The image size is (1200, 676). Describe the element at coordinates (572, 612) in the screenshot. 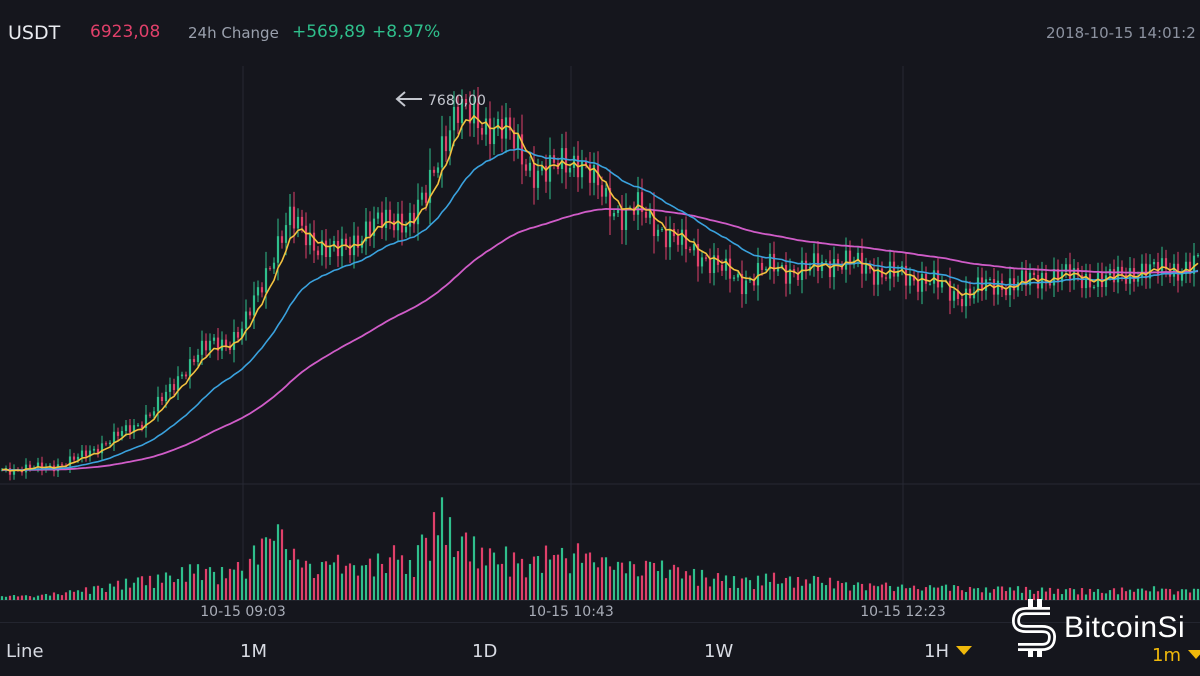

I see `x-axis-labels: 10-15 09:03 10-15 10:43 10-15 12:23` at that location.